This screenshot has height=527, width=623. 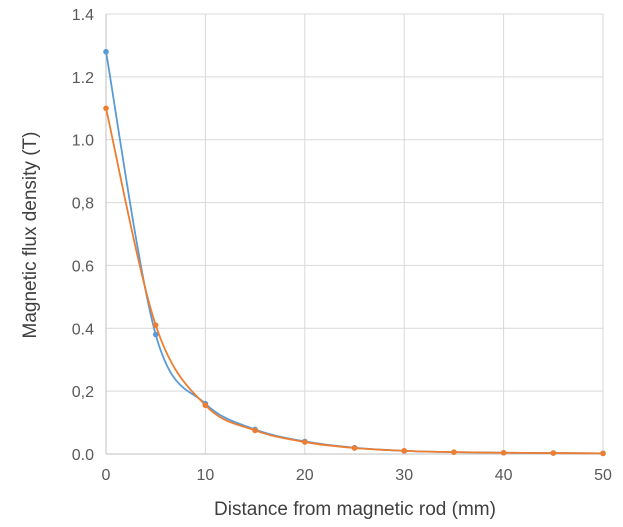 I want to click on x-tick-label: 50, so click(x=603, y=475).